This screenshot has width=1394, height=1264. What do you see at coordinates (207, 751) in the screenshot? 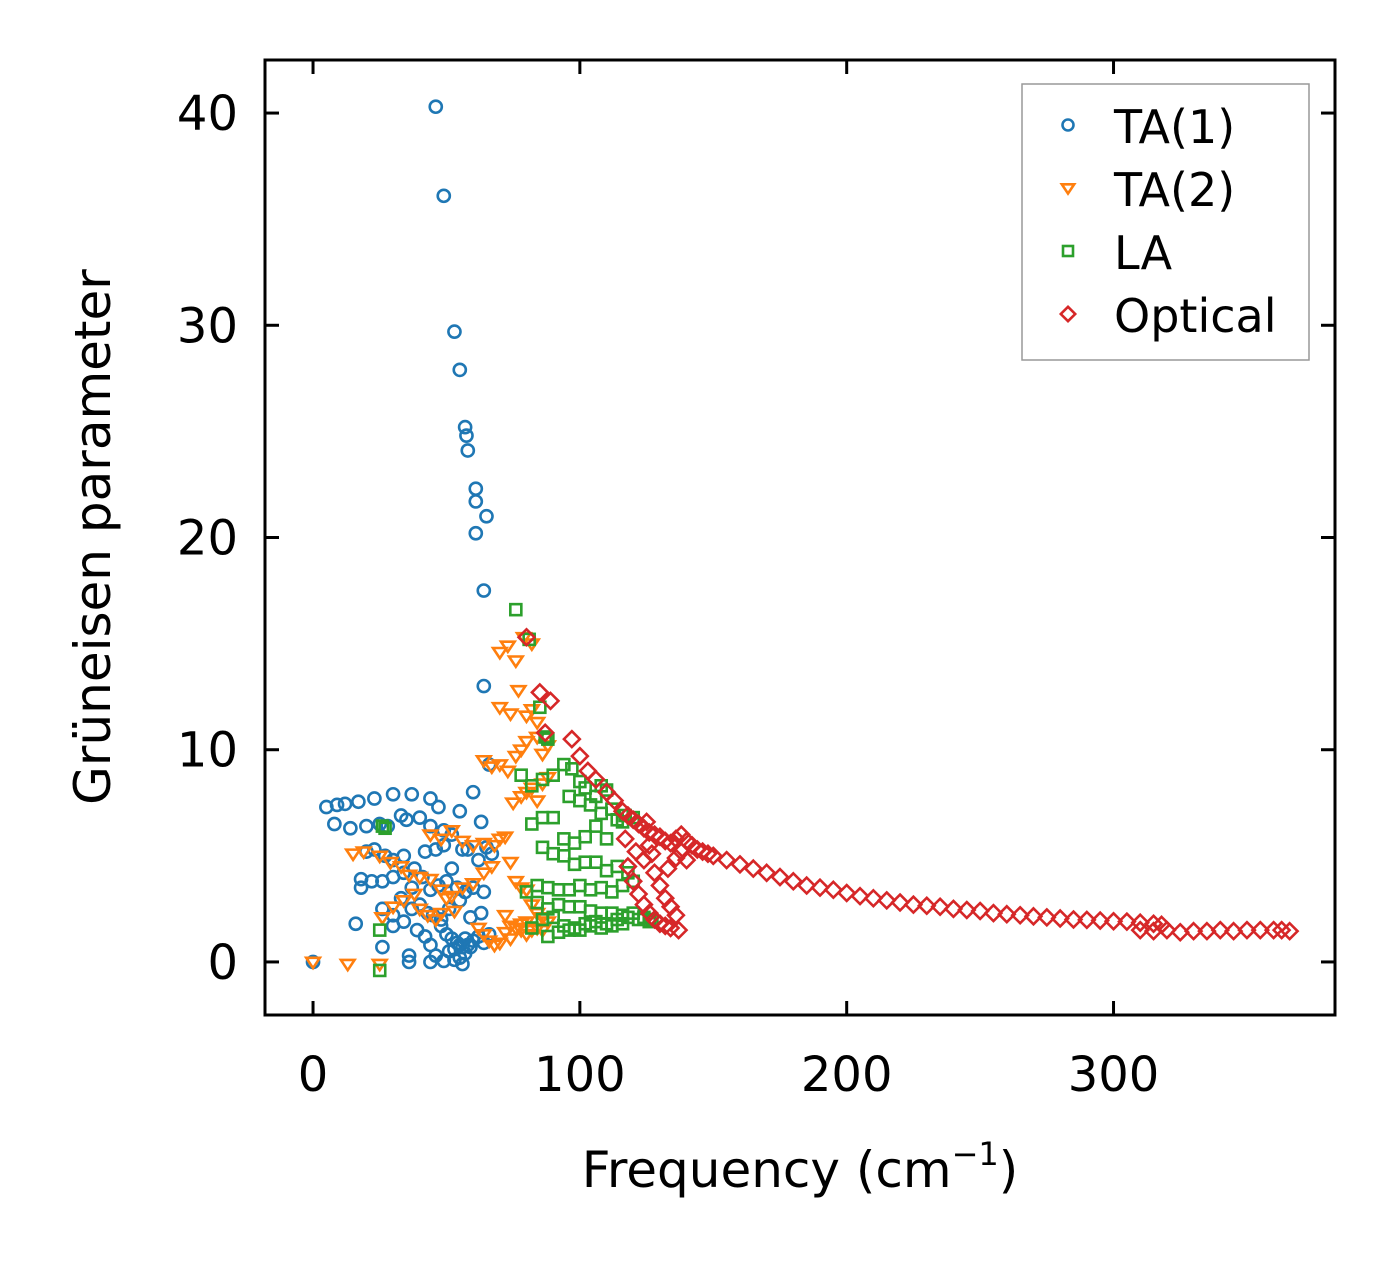
I see `y-tick-label: 10` at bounding box center [207, 751].